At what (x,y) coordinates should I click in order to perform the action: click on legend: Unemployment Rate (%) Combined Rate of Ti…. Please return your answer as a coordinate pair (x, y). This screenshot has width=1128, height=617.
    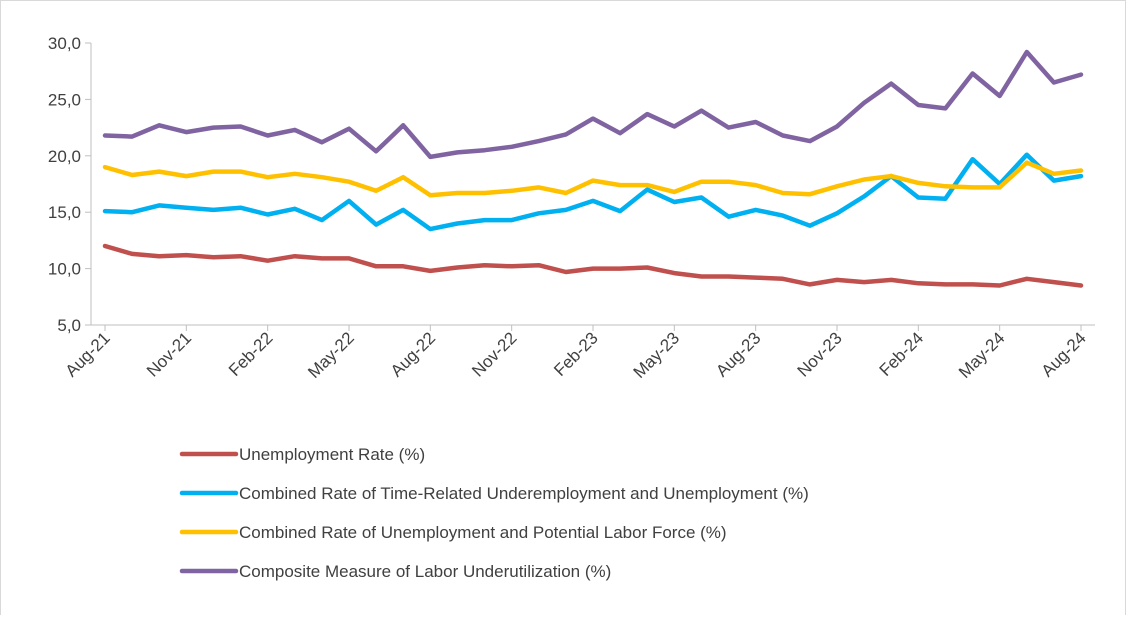
    Looking at the image, I should click on (494, 513).